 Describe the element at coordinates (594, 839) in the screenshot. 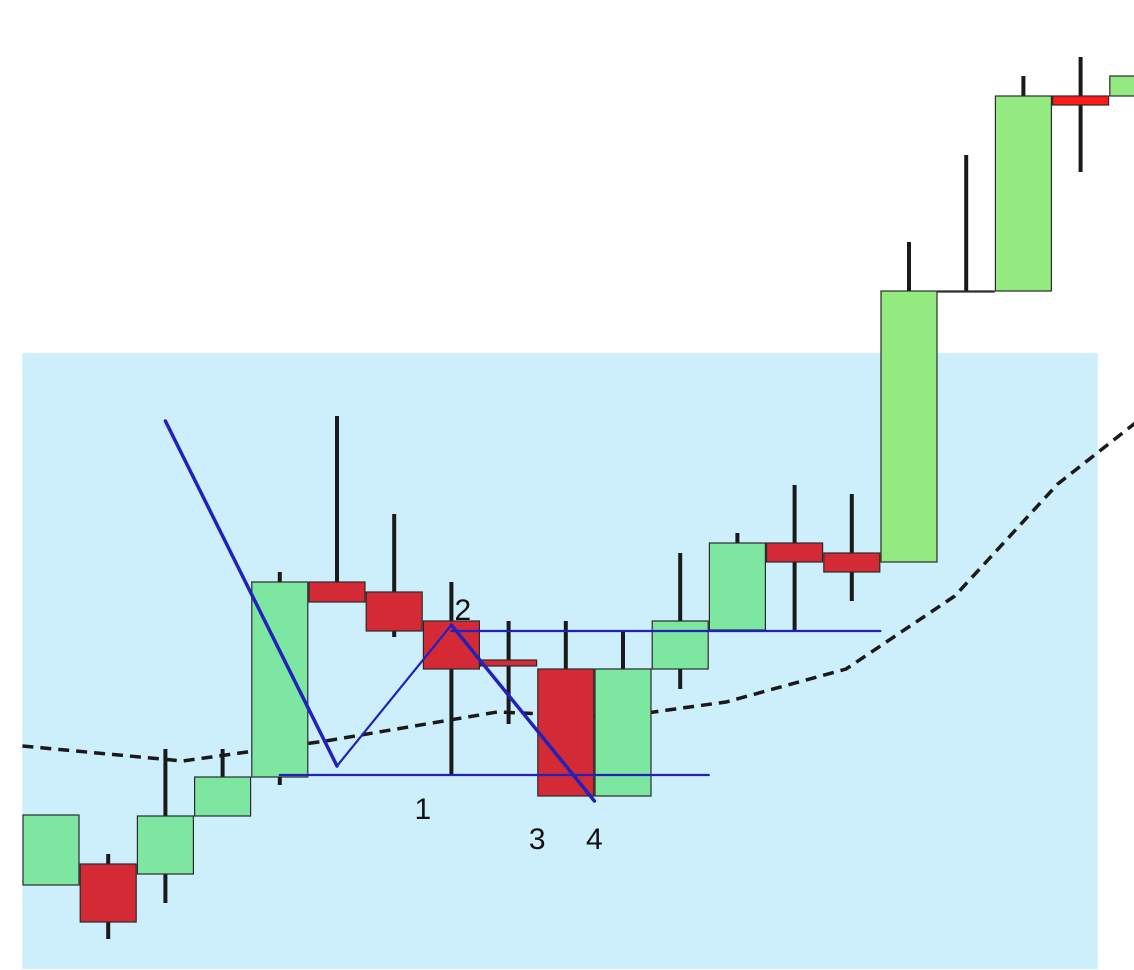

I see `point-label: 4` at that location.